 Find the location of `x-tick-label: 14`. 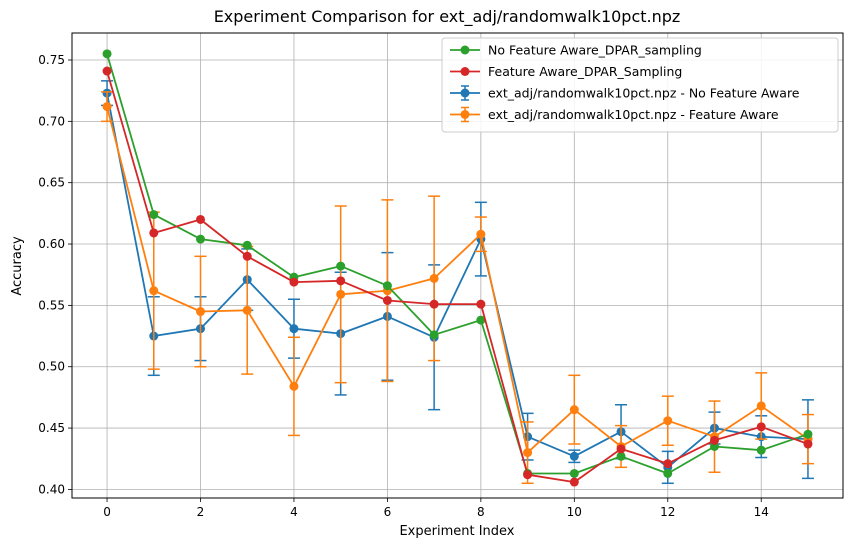

x-tick-label: 14 is located at coordinates (761, 512).